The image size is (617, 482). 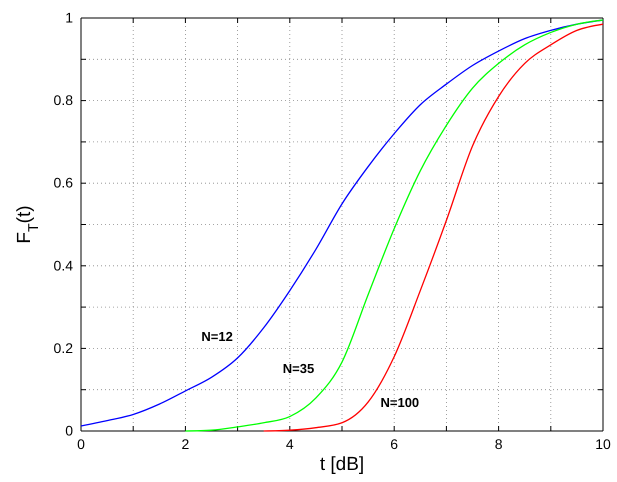 I want to click on annotation: N=100, so click(x=400, y=403).